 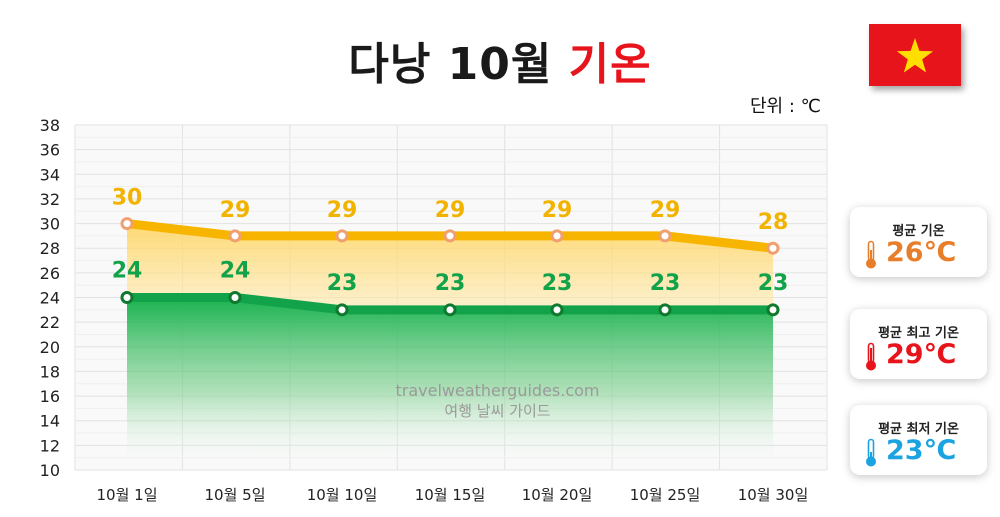 What do you see at coordinates (50, 273) in the screenshot?
I see `y-tick-label: 26` at bounding box center [50, 273].